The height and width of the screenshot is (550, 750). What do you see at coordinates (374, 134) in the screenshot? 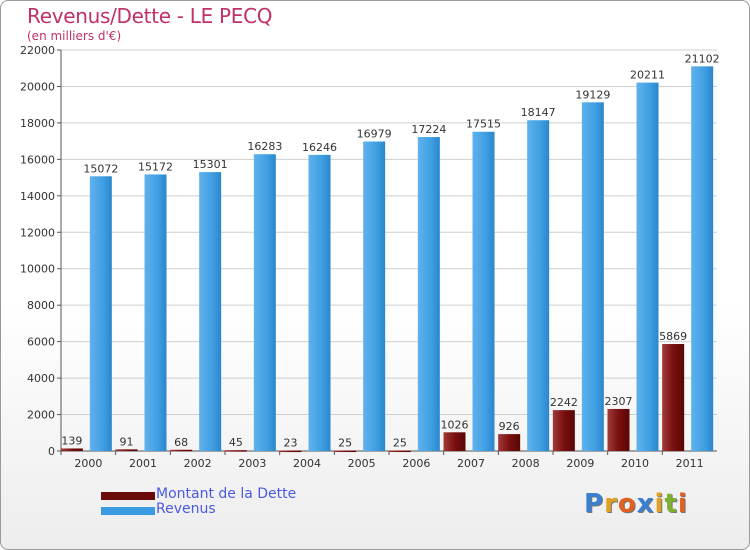
I see `data-label-revenus: 16979` at bounding box center [374, 134].